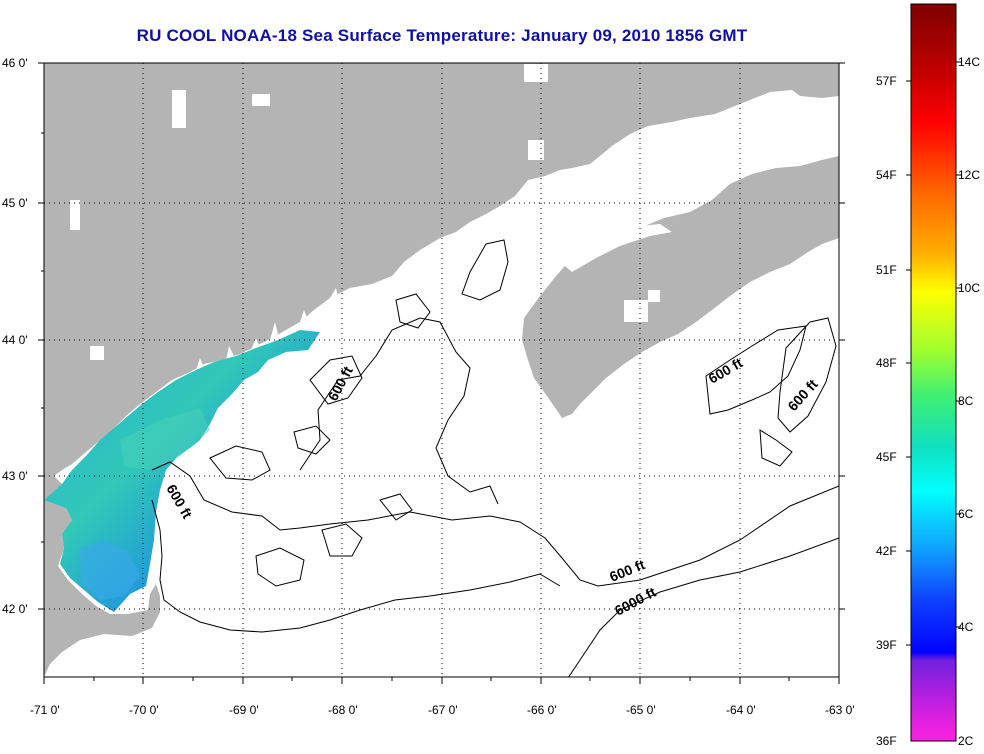  I want to click on lat-tick-label: 45 0', so click(15, 203).